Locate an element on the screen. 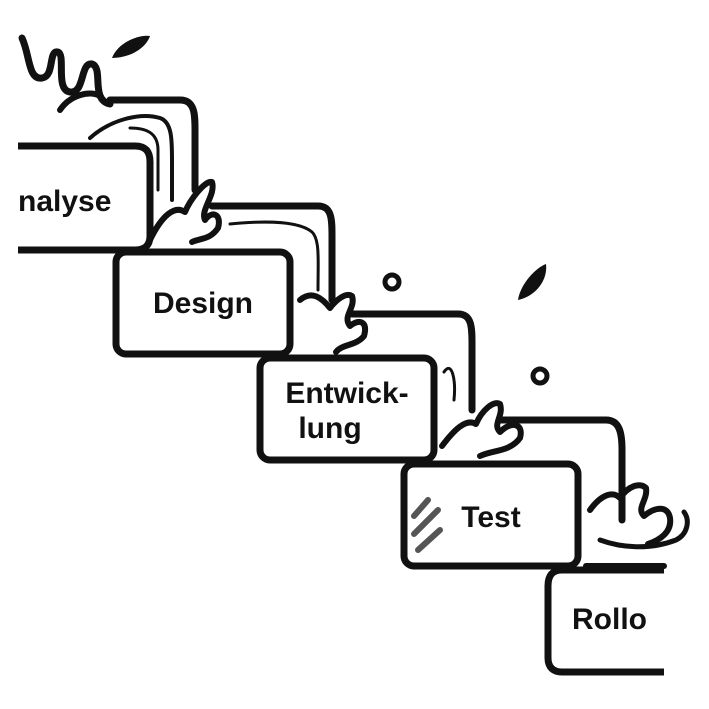 The image size is (709, 709). water-flow-1c is located at coordinates (144, 159).